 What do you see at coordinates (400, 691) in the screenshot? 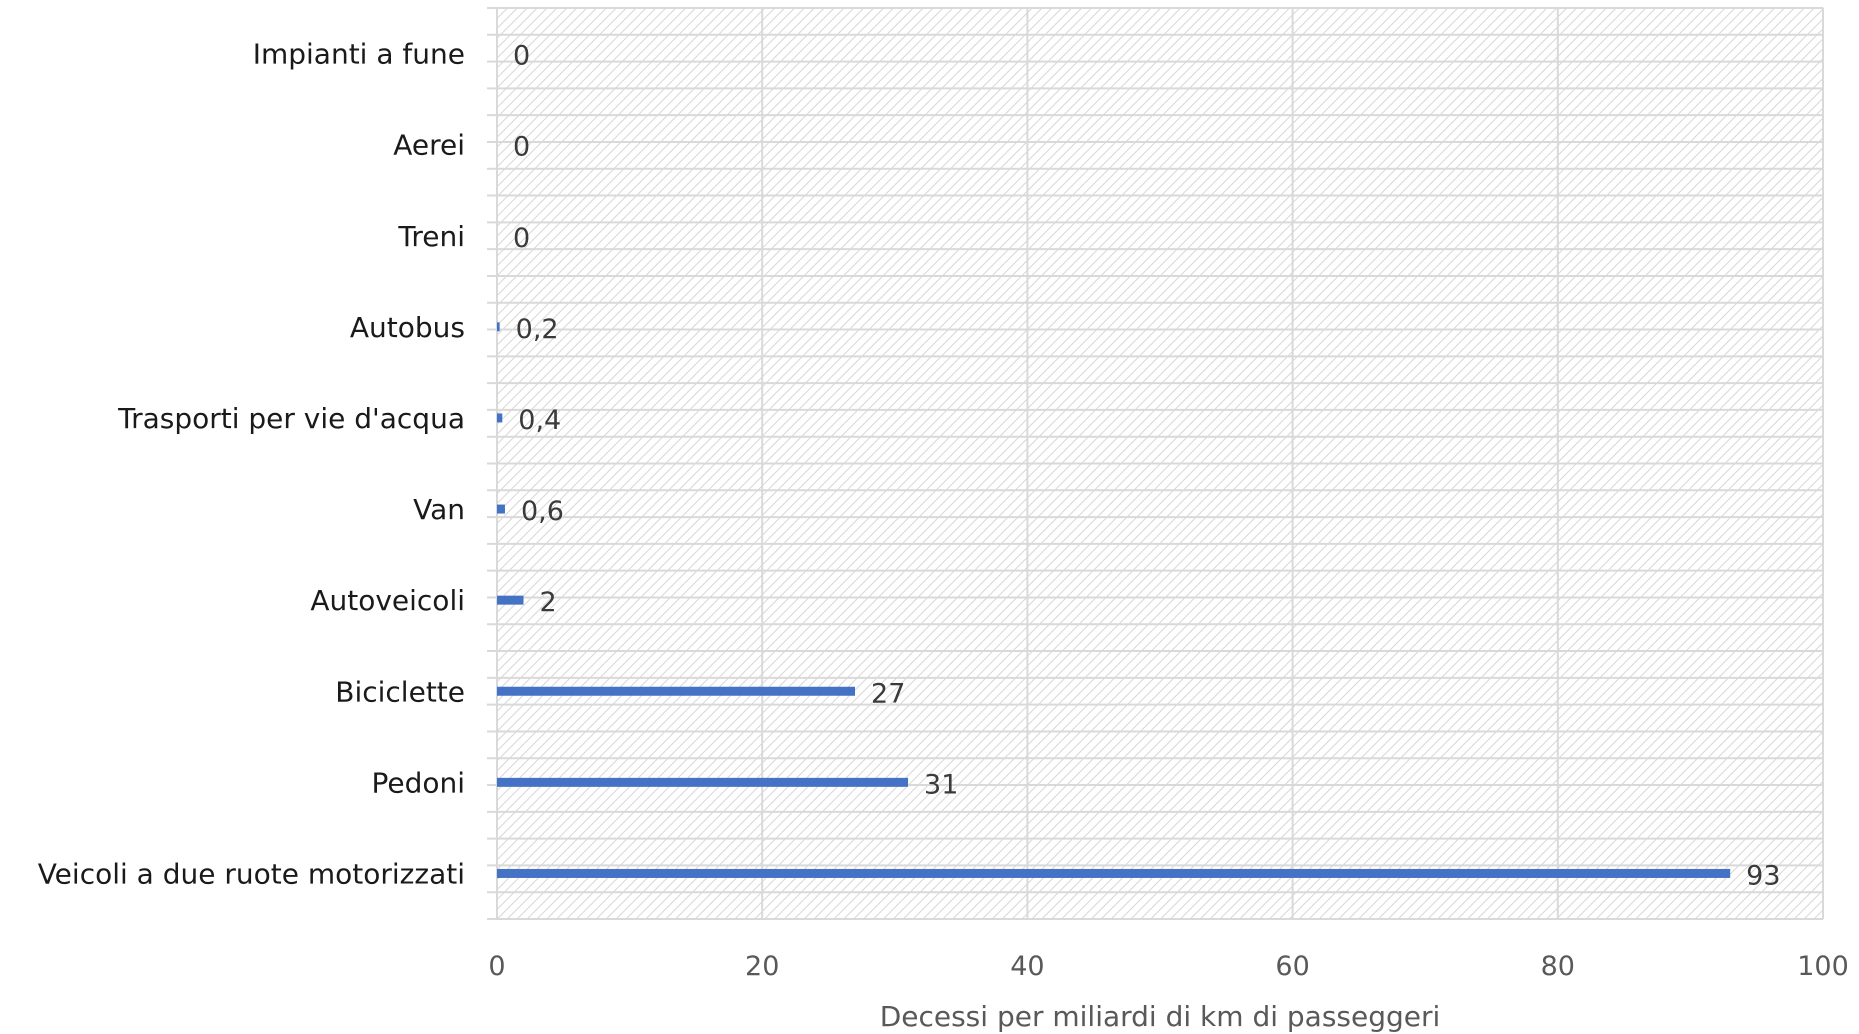
I see `category-label: Biciclette` at bounding box center [400, 691].